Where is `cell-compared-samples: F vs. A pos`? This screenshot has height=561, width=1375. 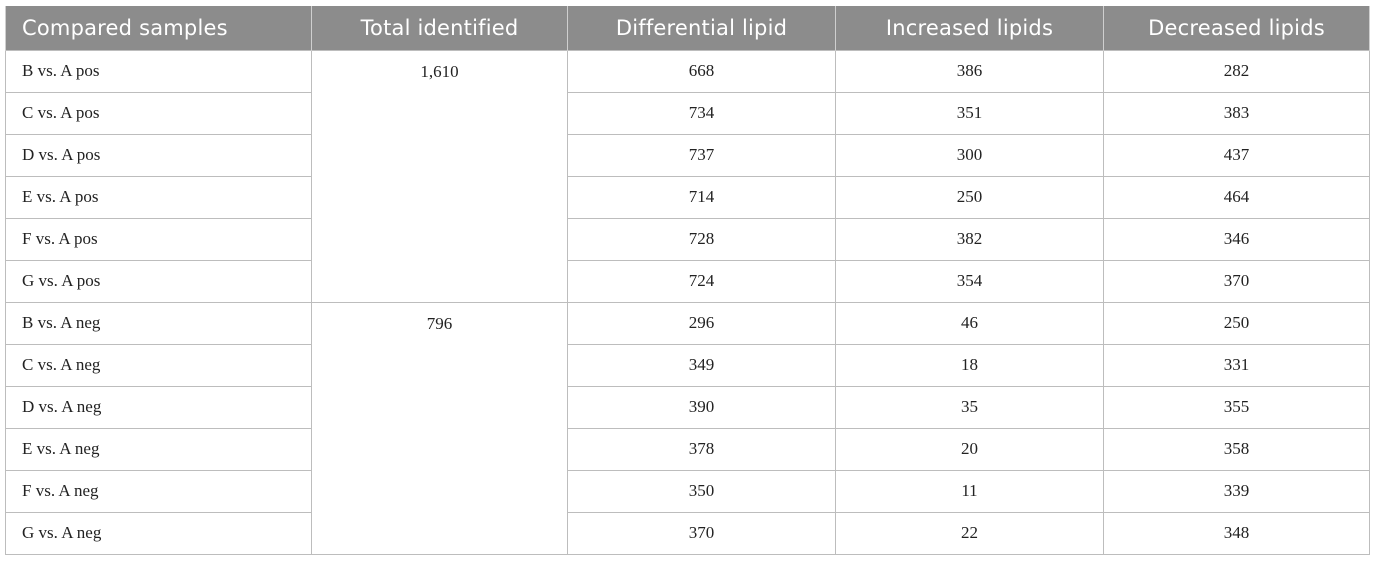
cell-compared-samples: F vs. A pos is located at coordinates (158, 239).